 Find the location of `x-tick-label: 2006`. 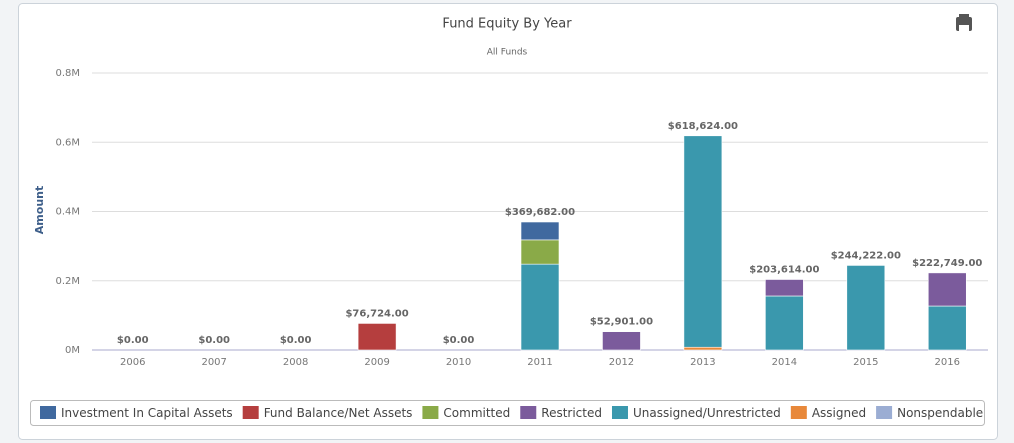

x-tick-label: 2006 is located at coordinates (132, 362).